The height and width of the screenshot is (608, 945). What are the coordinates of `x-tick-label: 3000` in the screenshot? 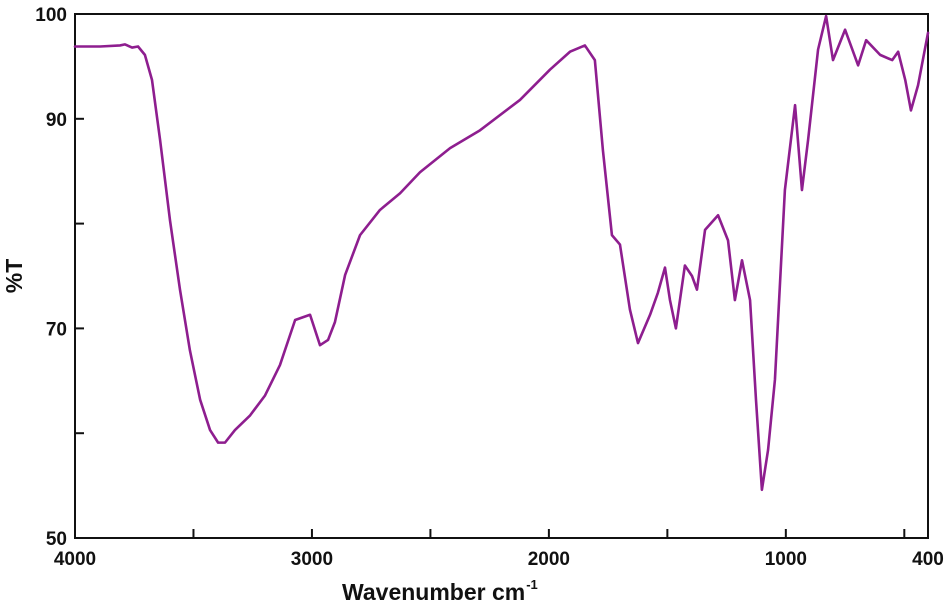 It's located at (312, 559).